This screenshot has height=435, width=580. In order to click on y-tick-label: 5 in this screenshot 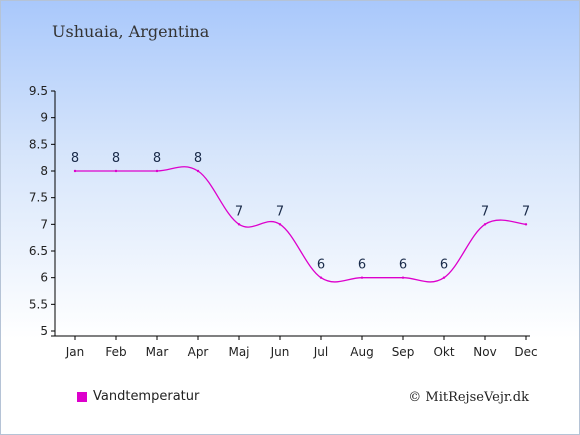, I will do `click(44, 331)`.